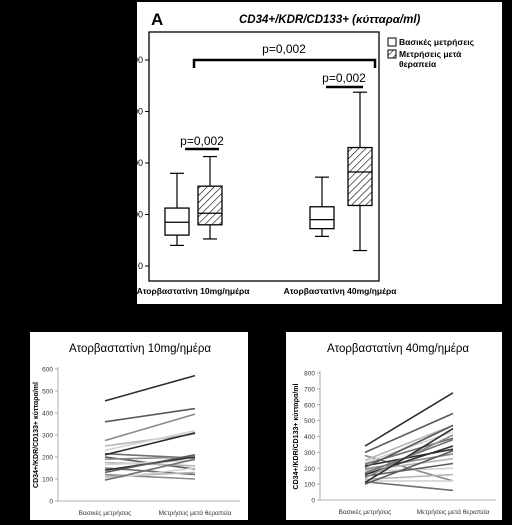 The image size is (512, 525). Describe the element at coordinates (284, 49) in the screenshot. I see `p-value-between: p=0,002` at that location.